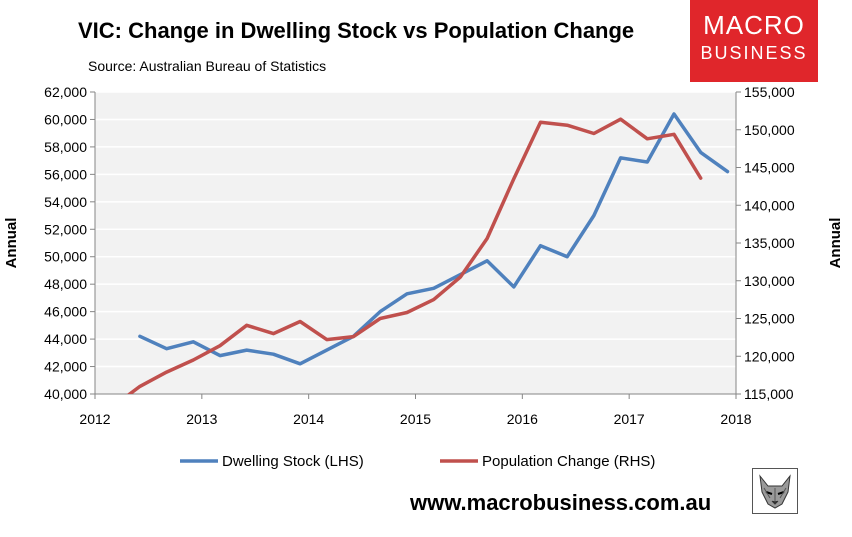  I want to click on wolf-mascot-icon, so click(775, 491).